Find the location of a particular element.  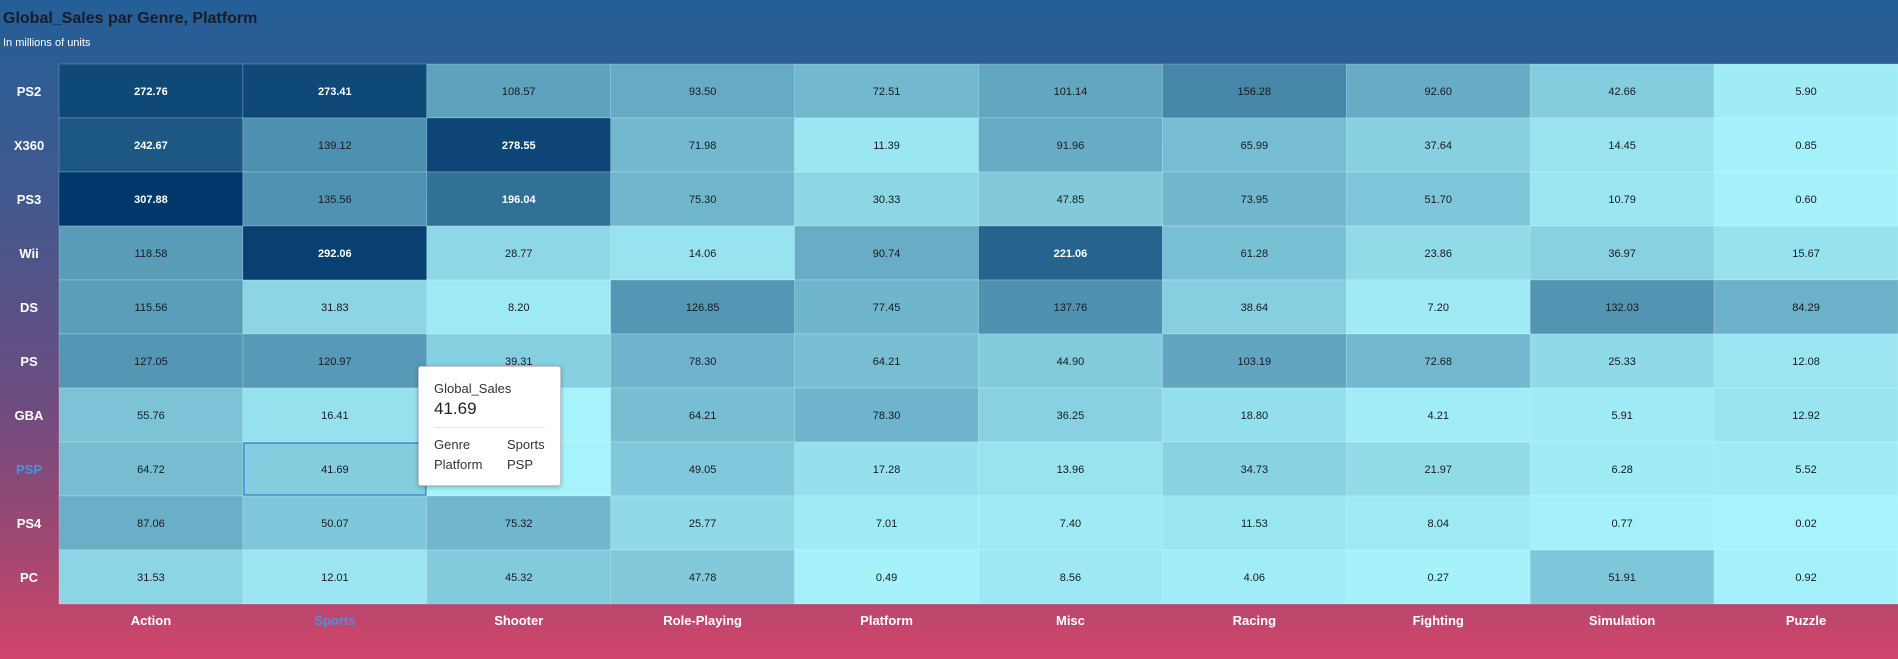

cell-value-label: 92.60 is located at coordinates (1438, 92).